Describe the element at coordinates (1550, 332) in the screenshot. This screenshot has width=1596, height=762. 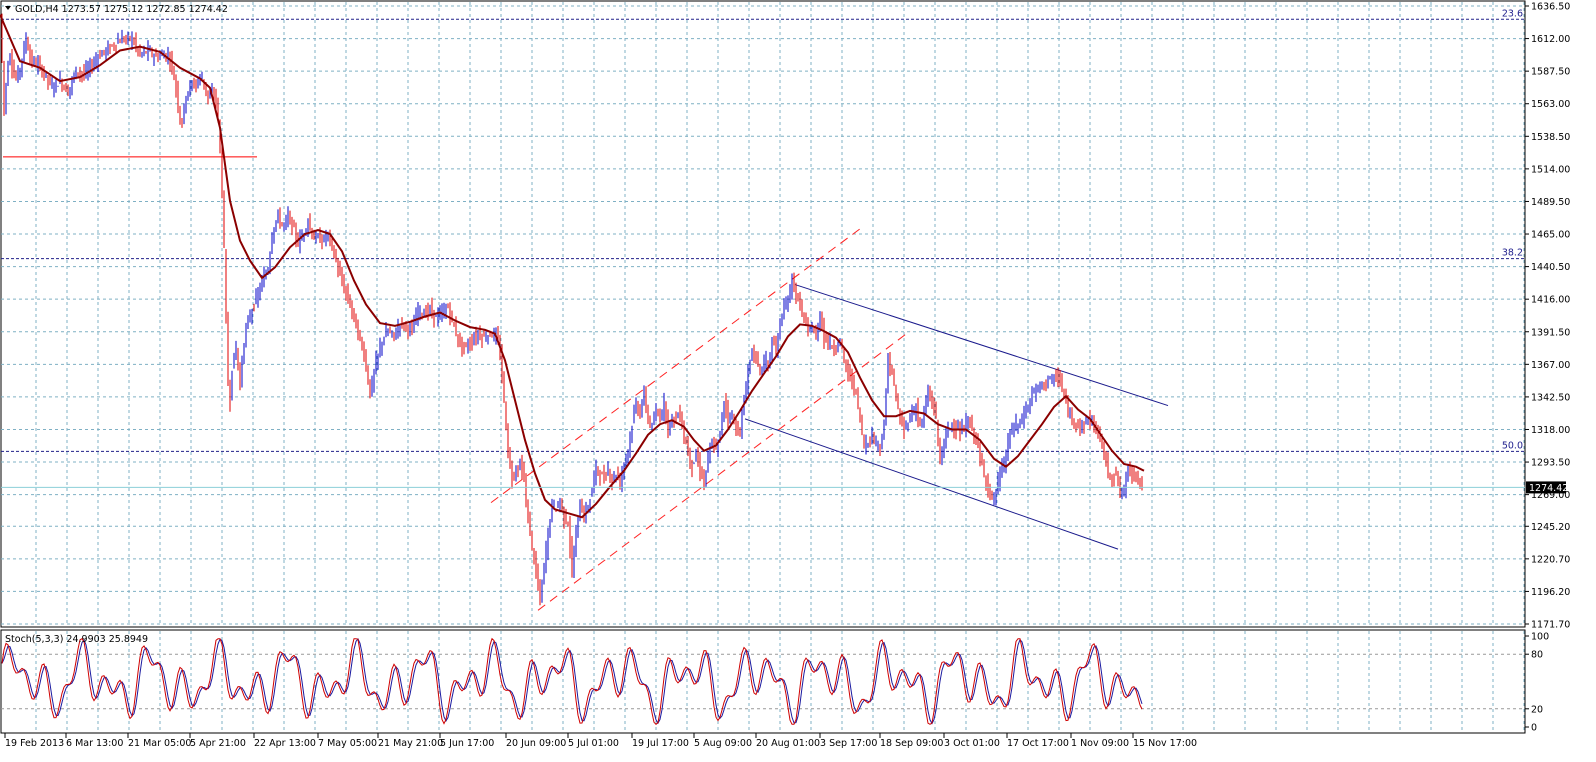
I see `price-tick-label: 1391.50` at that location.